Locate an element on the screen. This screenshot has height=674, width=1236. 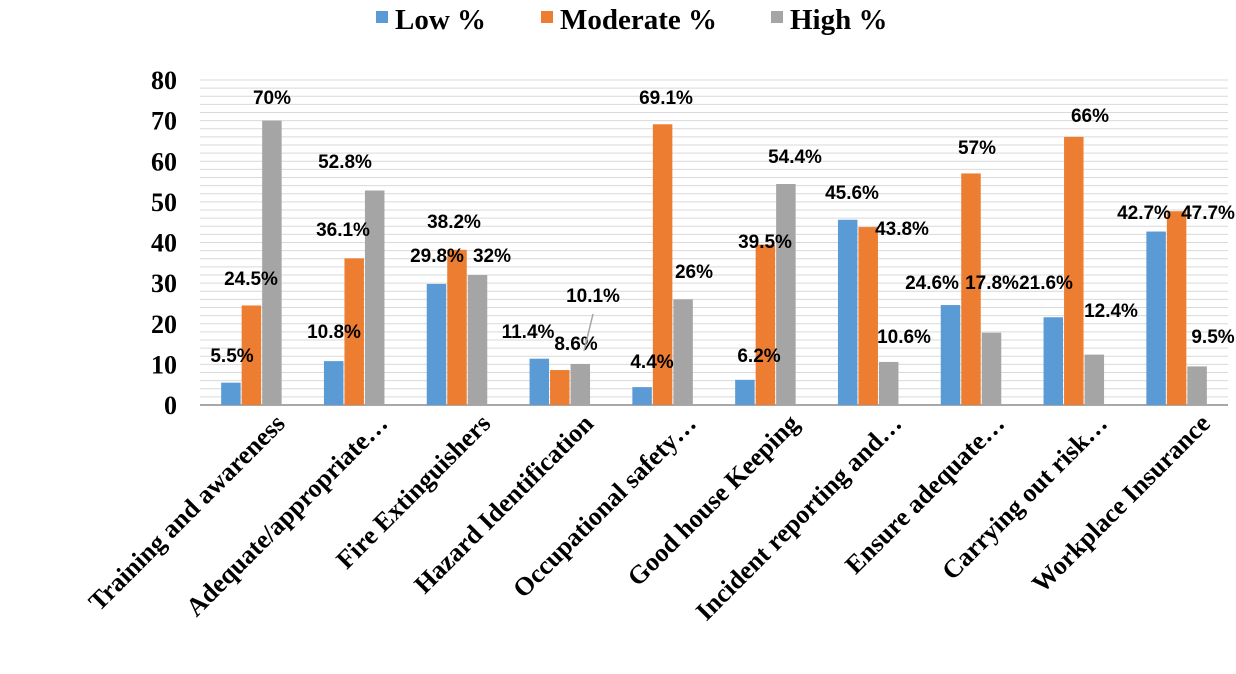
y-tick-label: 0 is located at coordinates (170, 405).